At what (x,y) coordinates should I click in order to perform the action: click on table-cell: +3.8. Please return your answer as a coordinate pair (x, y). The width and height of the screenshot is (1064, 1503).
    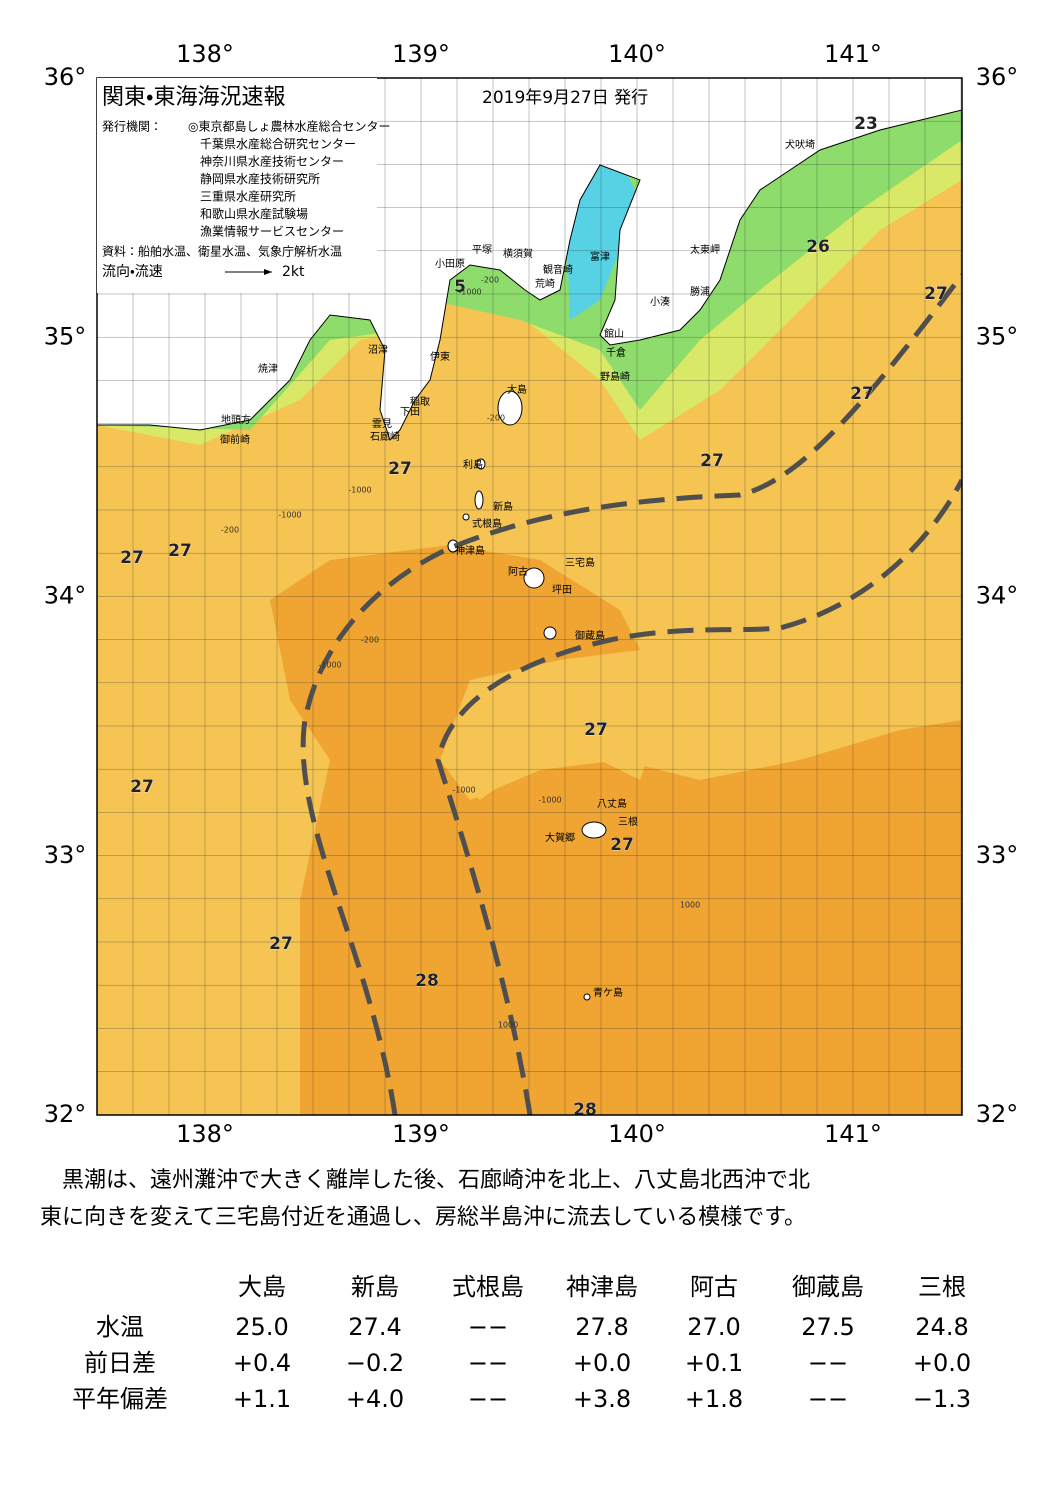
    Looking at the image, I should click on (602, 1399).